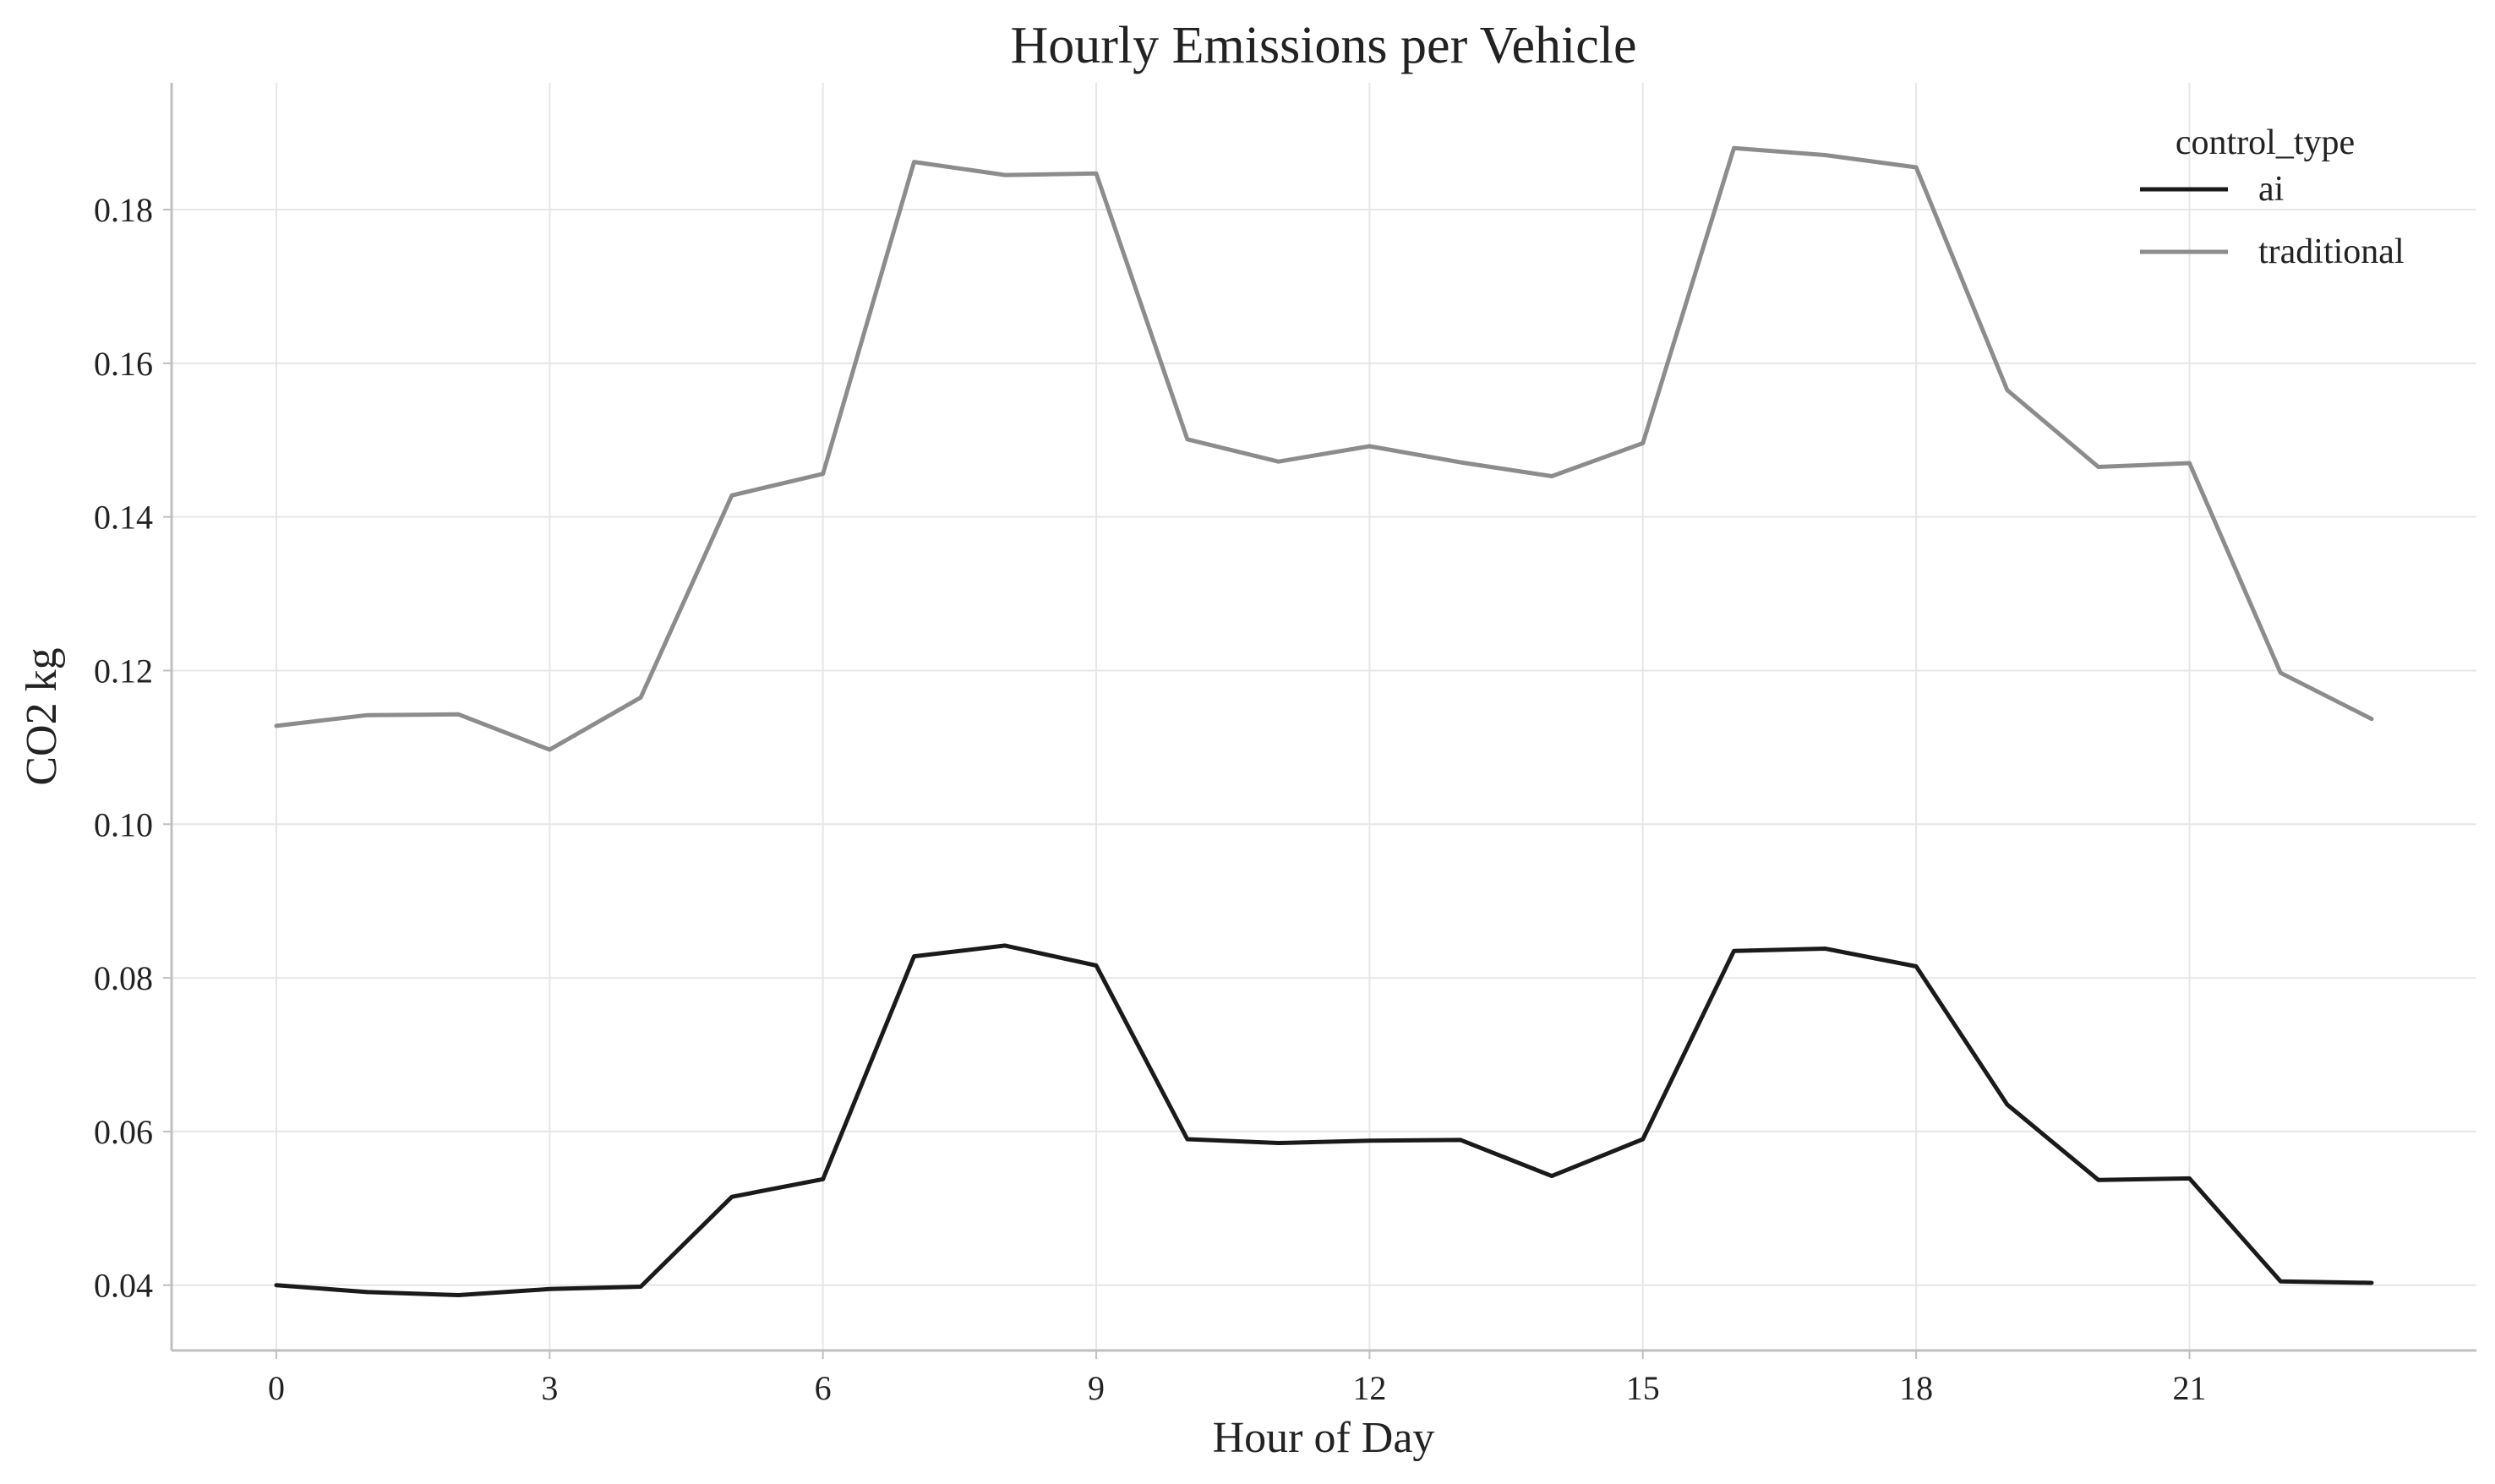 This screenshot has height=1484, width=2495. Describe the element at coordinates (276, 1388) in the screenshot. I see `x-tick-label: 0` at that location.